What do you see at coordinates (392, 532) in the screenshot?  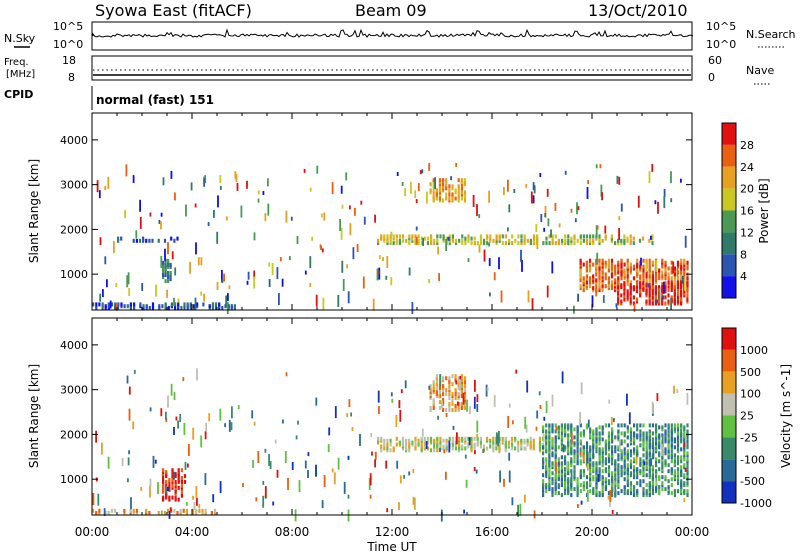 I see `time-tick-label: 12:00` at bounding box center [392, 532].